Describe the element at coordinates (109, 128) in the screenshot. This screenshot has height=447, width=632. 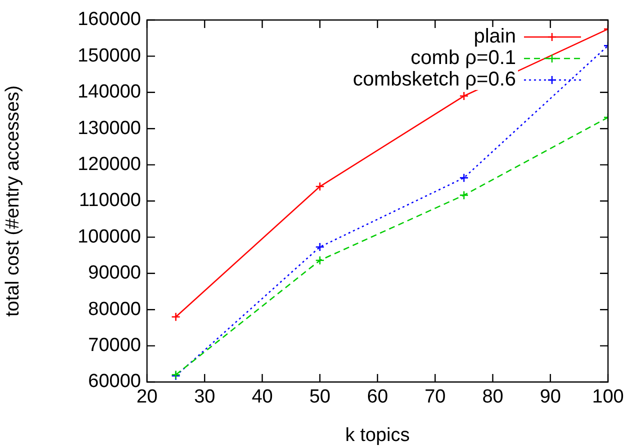
I see `y-tick-label: 130000` at that location.